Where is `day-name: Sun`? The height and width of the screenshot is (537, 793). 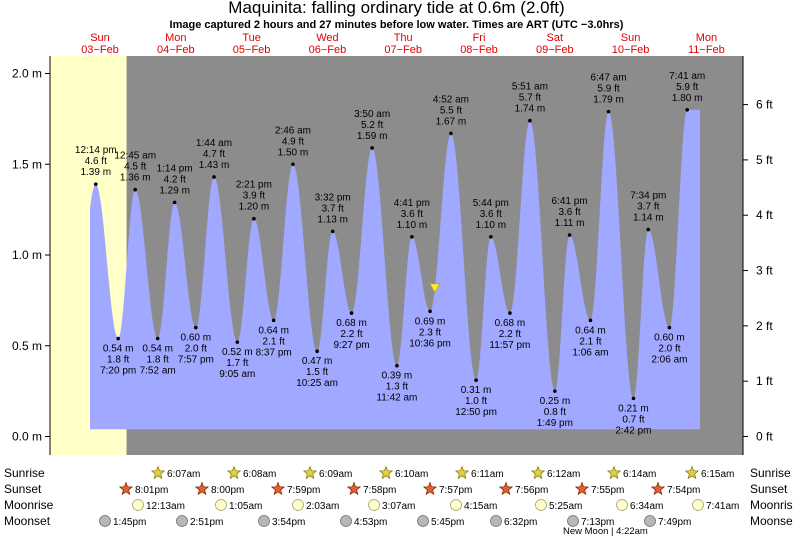 day-name: Sun is located at coordinates (631, 38).